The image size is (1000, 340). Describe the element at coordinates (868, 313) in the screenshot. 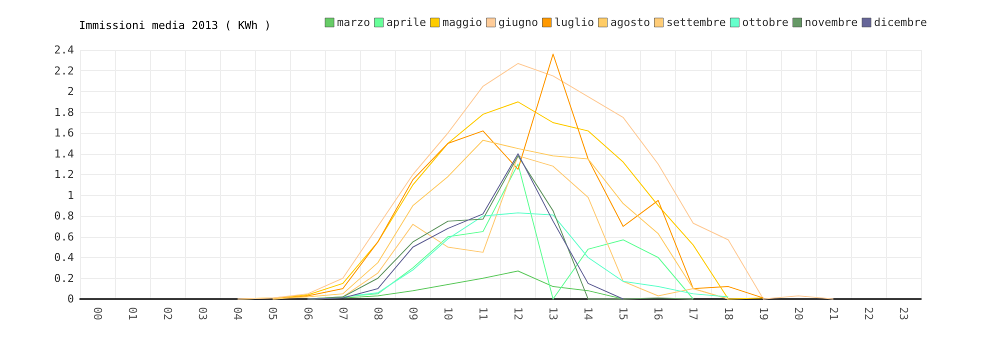

I see `x-tick-label: 22` at that location.